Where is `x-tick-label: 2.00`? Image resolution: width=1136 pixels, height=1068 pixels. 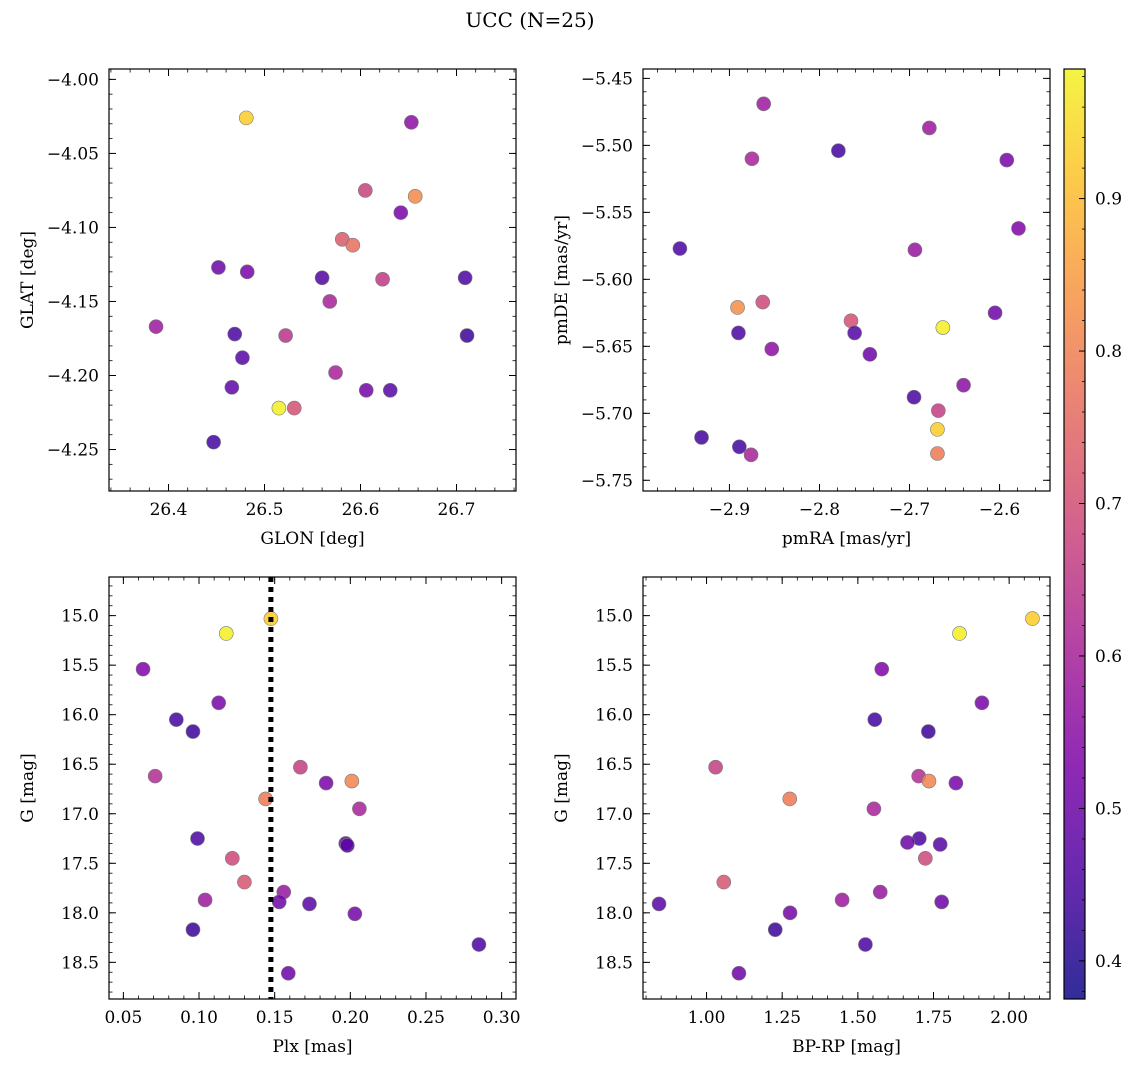
x-tick-label: 2.00 is located at coordinates (1009, 1018).